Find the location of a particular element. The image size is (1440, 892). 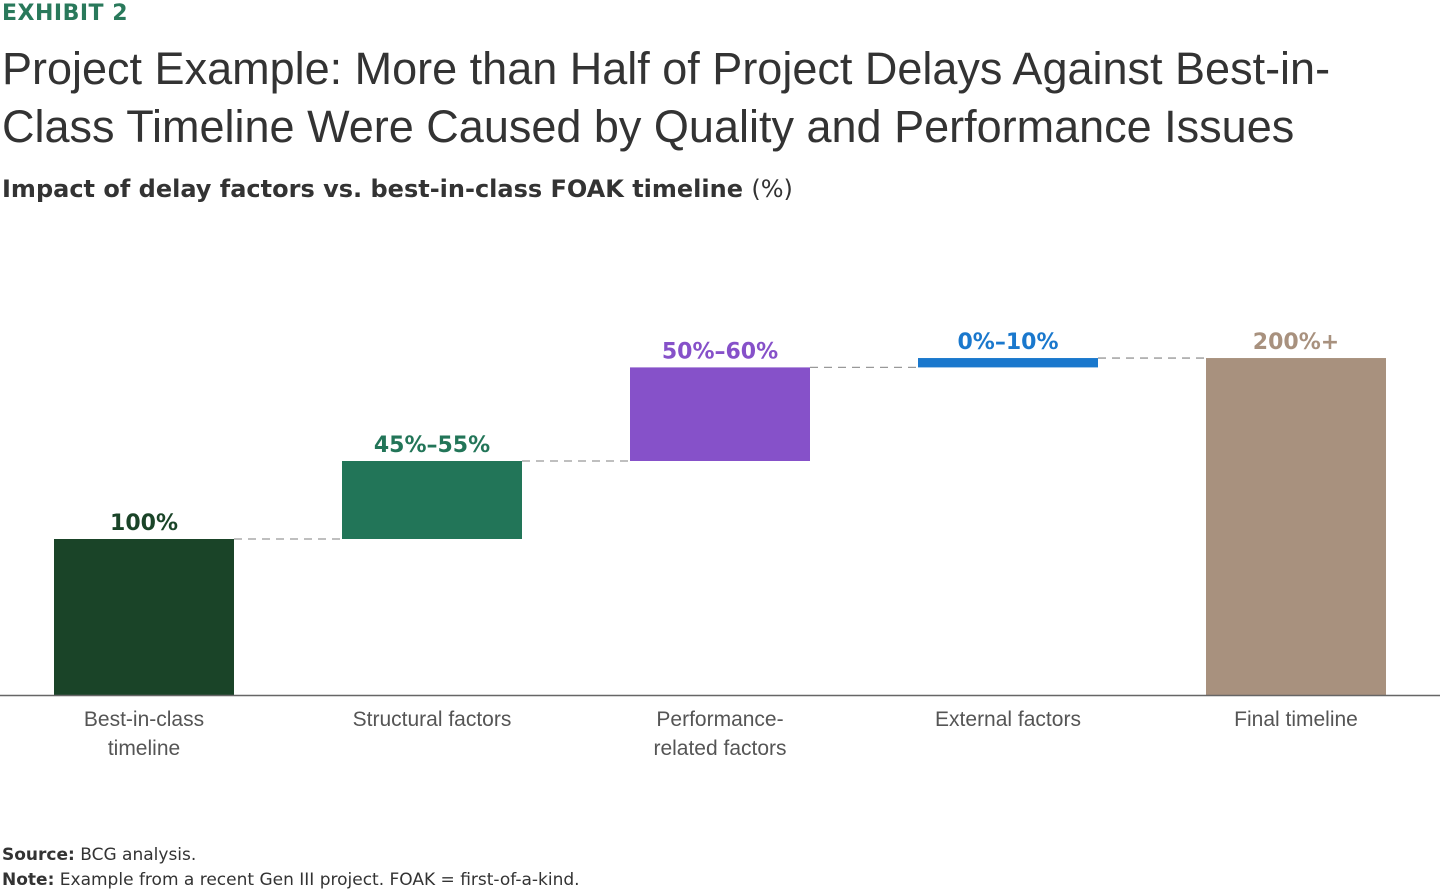

source-note: Source: BCG analysis. is located at coordinates (99, 855).